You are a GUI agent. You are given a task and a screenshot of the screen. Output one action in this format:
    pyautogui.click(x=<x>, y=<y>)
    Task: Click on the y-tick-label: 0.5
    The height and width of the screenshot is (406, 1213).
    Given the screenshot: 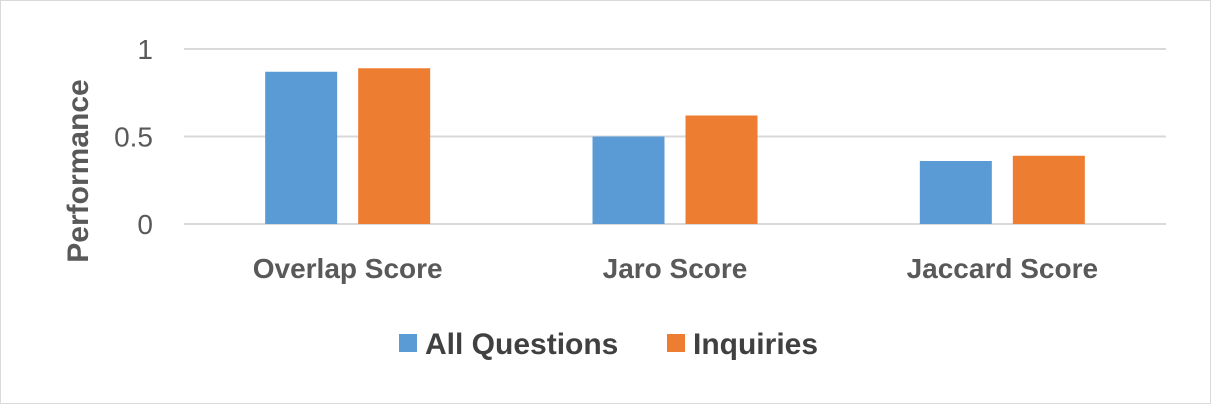 What is the action you would take?
    pyautogui.click(x=133, y=137)
    